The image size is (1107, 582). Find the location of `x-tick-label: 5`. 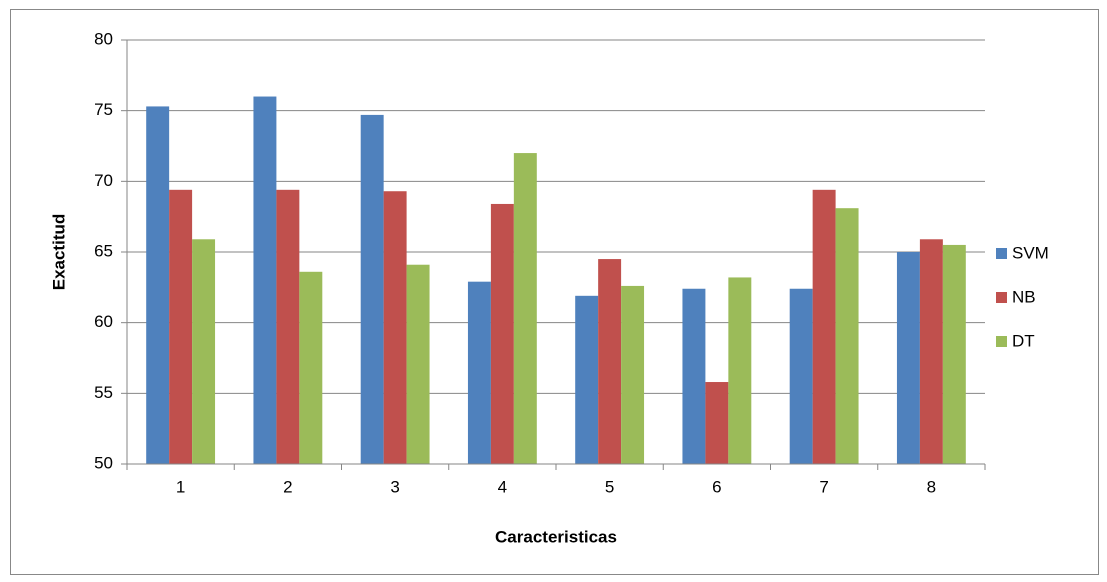

x-tick-label: 5 is located at coordinates (609, 486).